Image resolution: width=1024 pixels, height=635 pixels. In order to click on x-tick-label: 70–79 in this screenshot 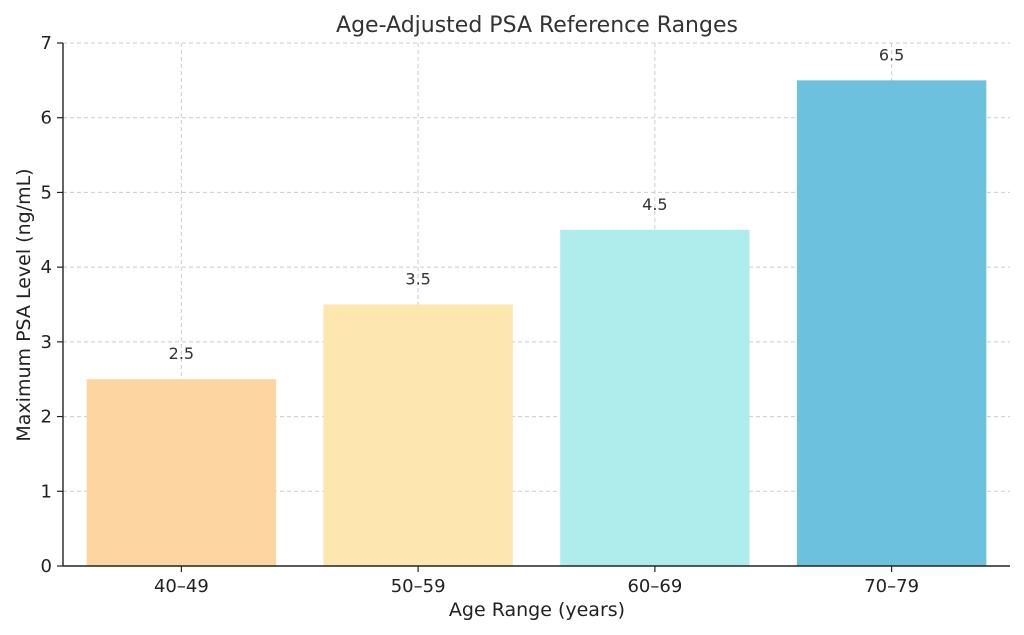, I will do `click(891, 586)`.